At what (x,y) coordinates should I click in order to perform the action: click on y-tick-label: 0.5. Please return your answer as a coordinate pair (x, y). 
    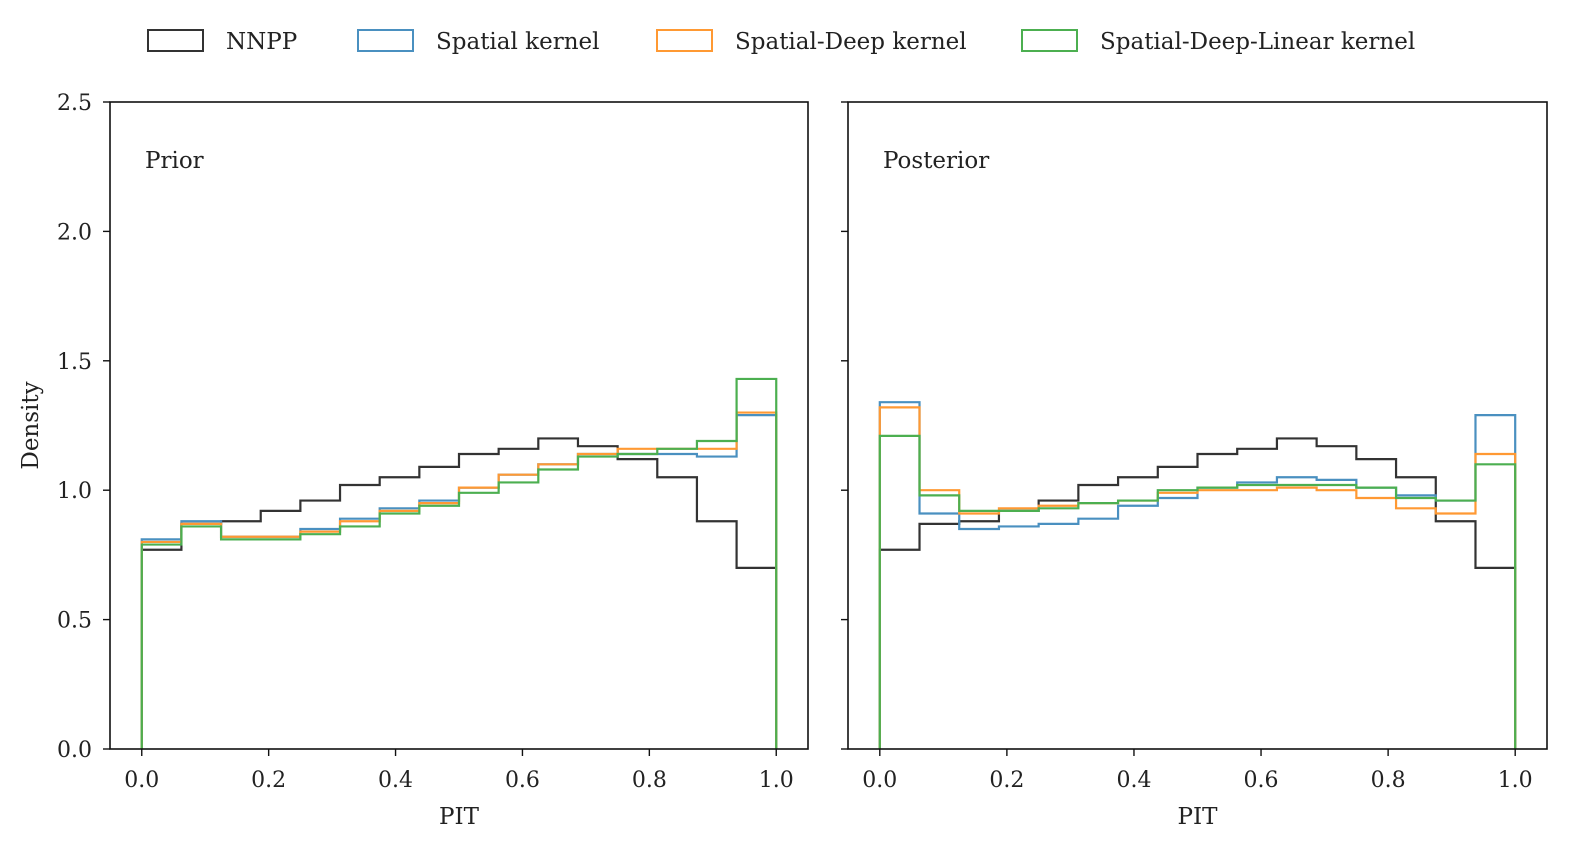
    Looking at the image, I should click on (74, 621).